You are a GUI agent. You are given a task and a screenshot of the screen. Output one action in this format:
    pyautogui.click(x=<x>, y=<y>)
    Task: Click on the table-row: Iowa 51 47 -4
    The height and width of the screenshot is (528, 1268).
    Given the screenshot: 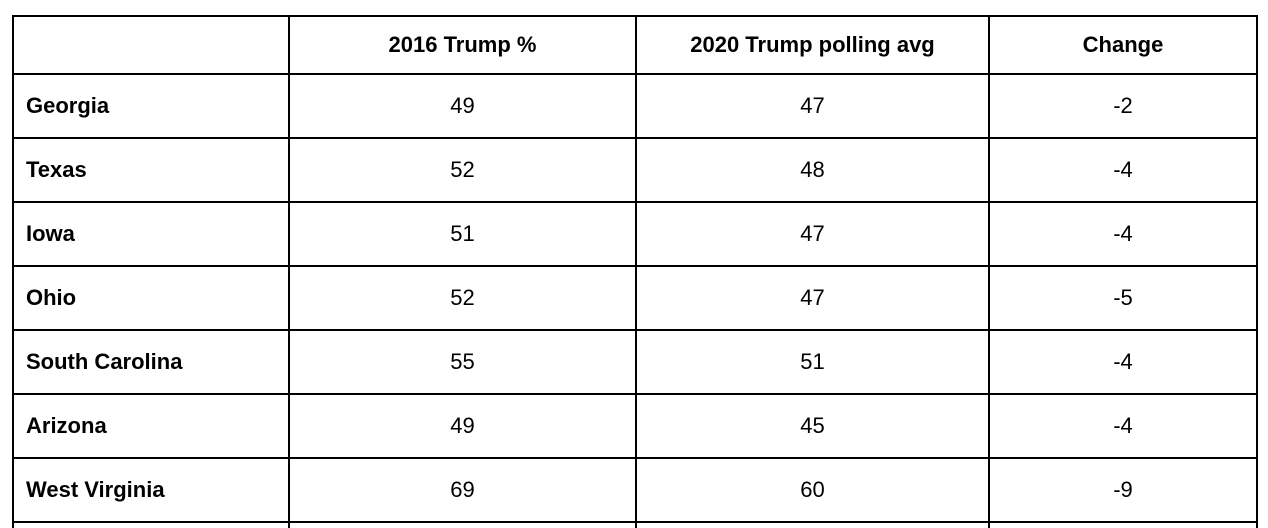 What is the action you would take?
    pyautogui.click(x=635, y=234)
    